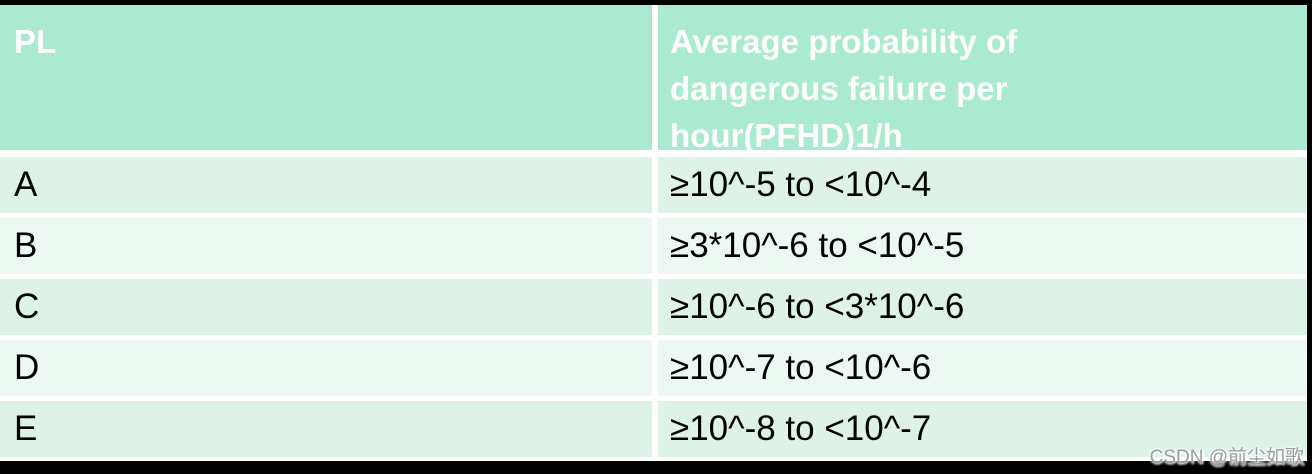 The image size is (1312, 474). Describe the element at coordinates (326, 246) in the screenshot. I see `cell-pl-b: B` at that location.